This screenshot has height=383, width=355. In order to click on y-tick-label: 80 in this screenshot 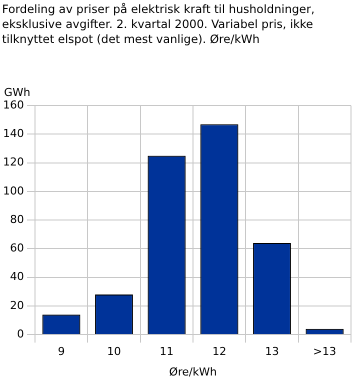, I will do `click(17, 219)`.